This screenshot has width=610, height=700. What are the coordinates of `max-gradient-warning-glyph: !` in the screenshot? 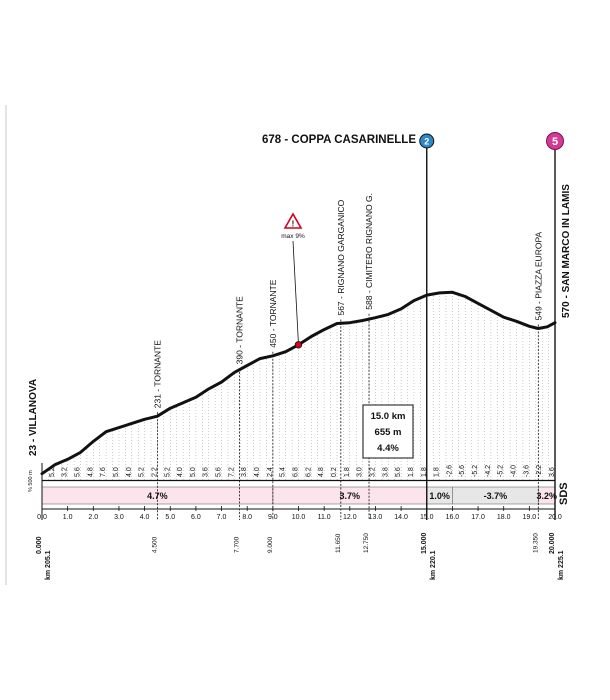 It's located at (293, 224).